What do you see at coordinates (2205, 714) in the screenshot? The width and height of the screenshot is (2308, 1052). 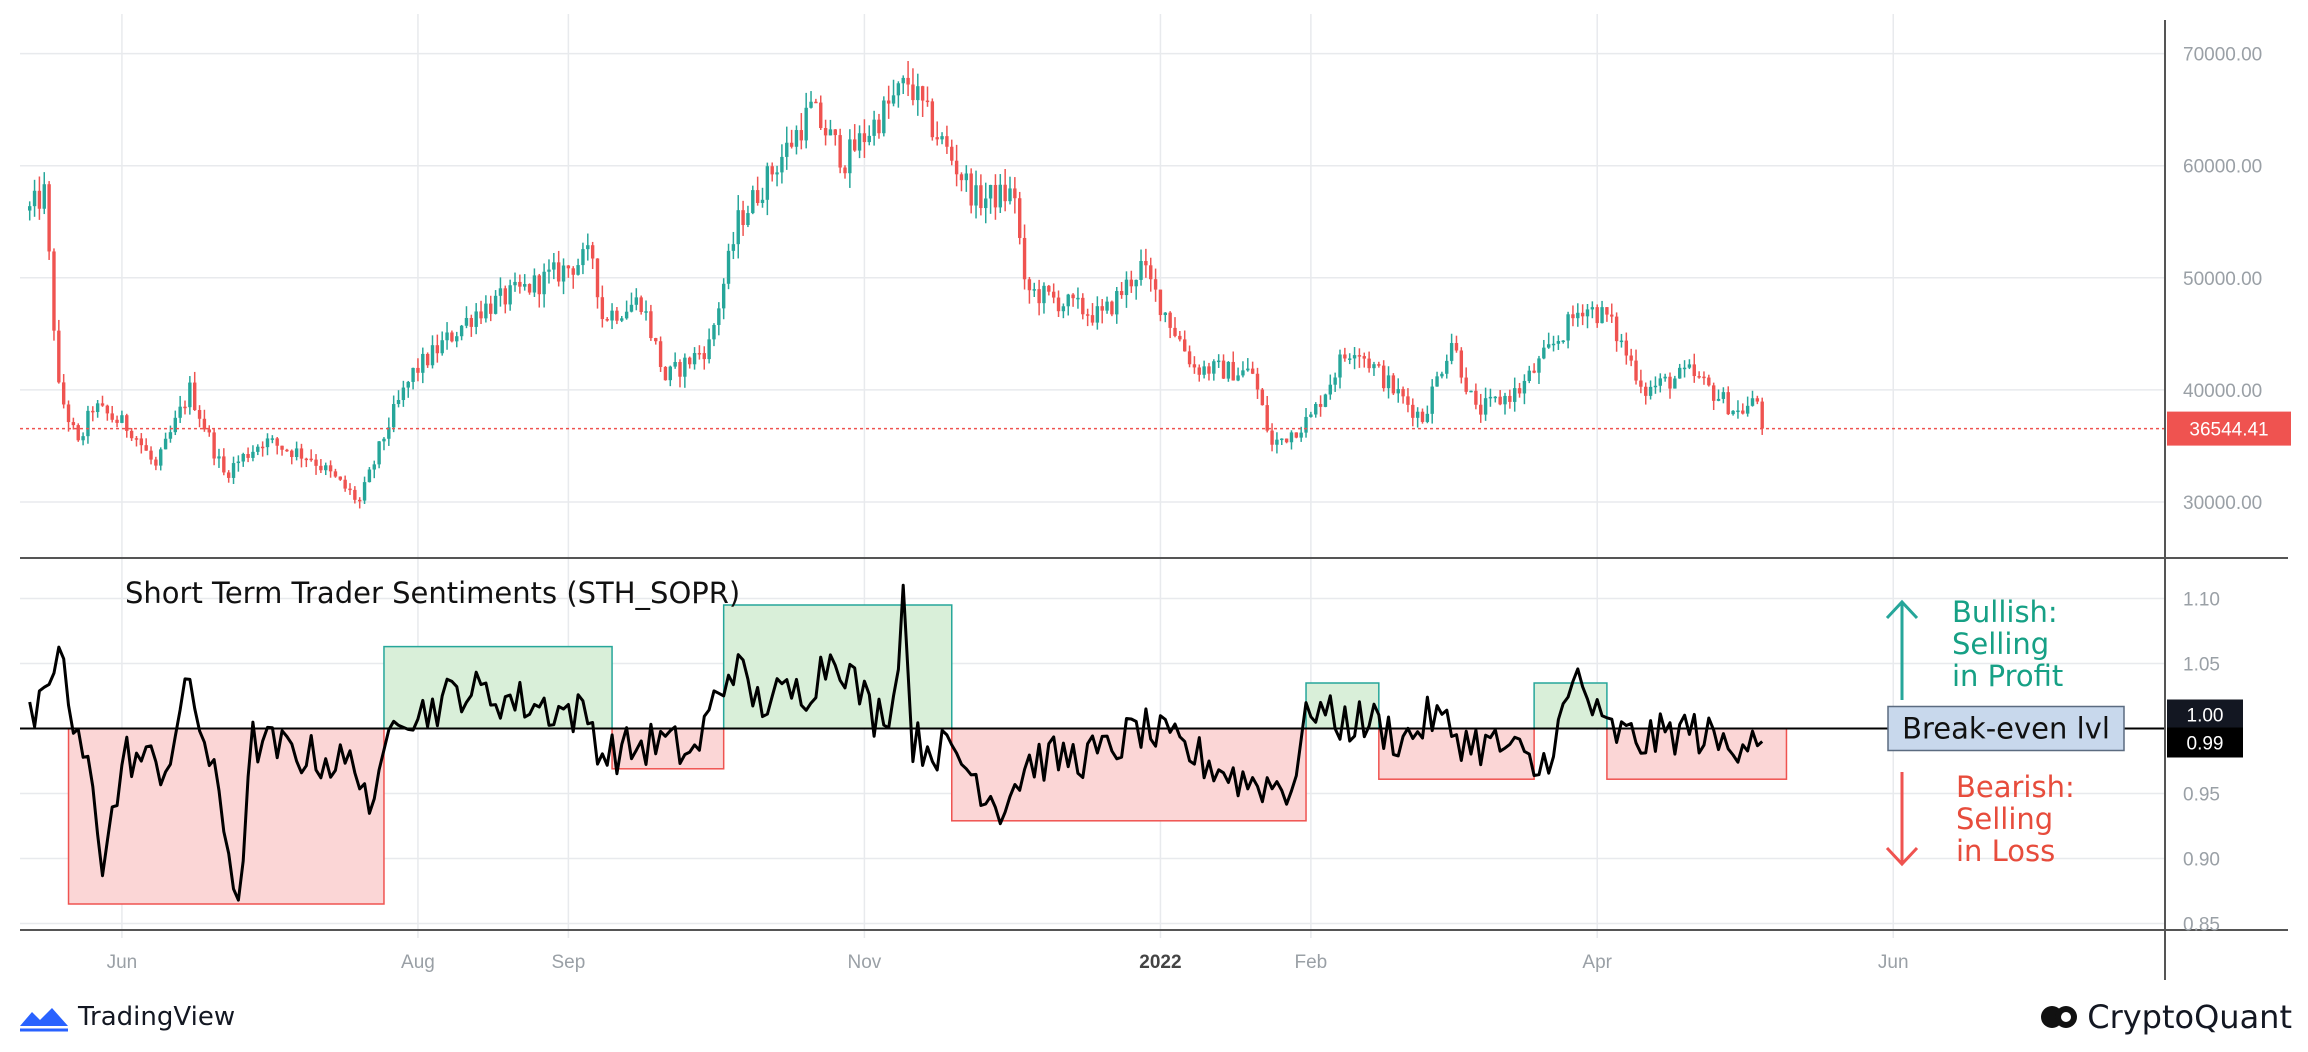 I see `breakeven-tag` at bounding box center [2205, 714].